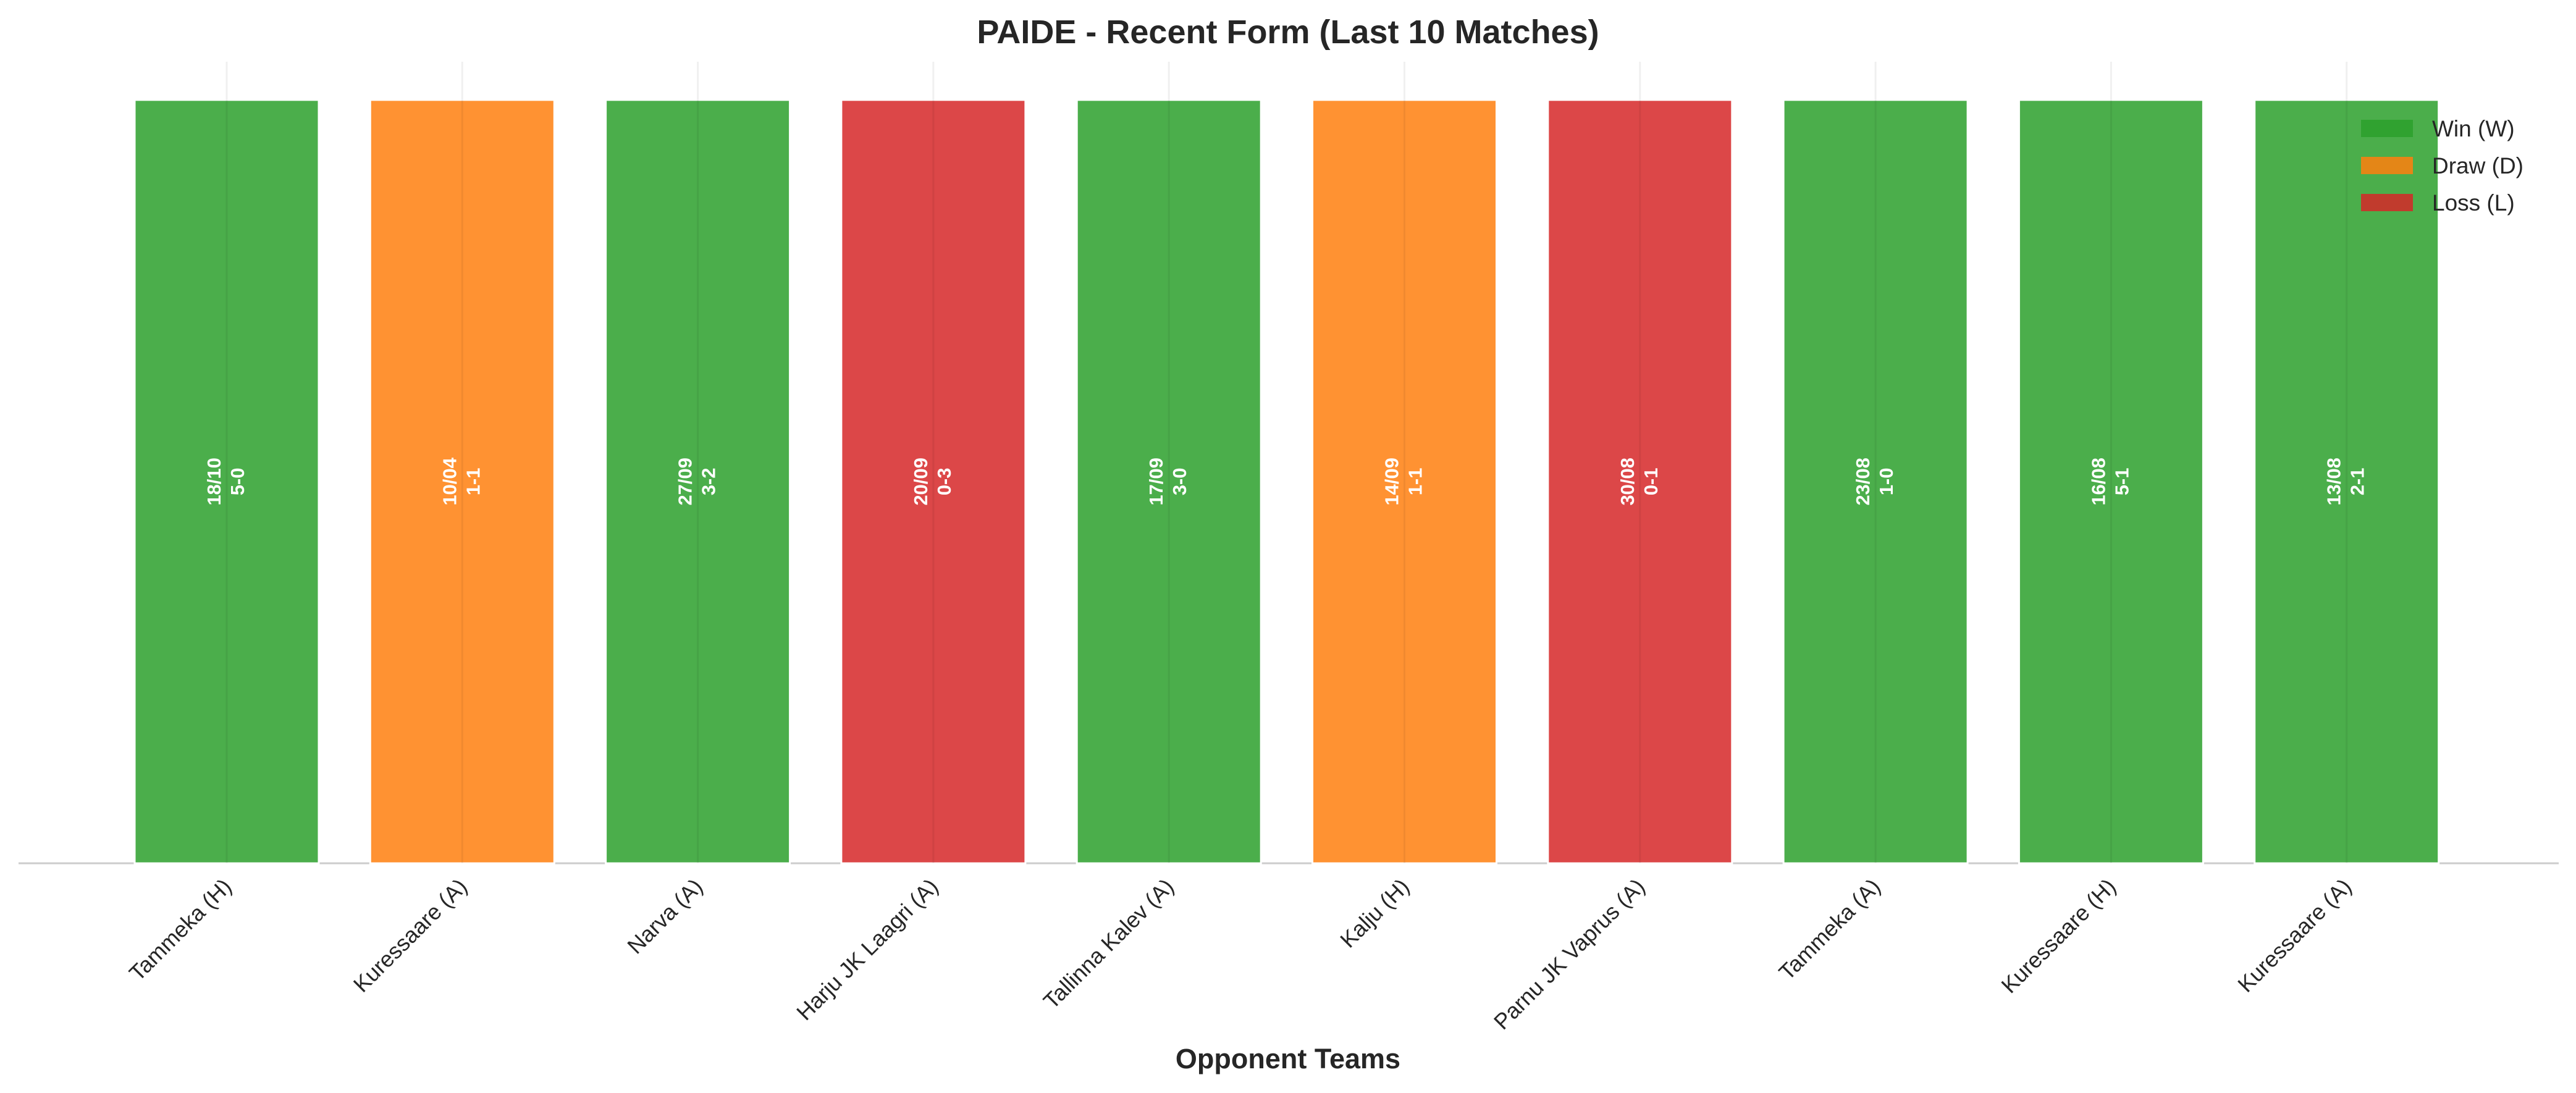 Image resolution: width=2576 pixels, height=1093 pixels. I want to click on match-date: 23/08, so click(1863, 482).